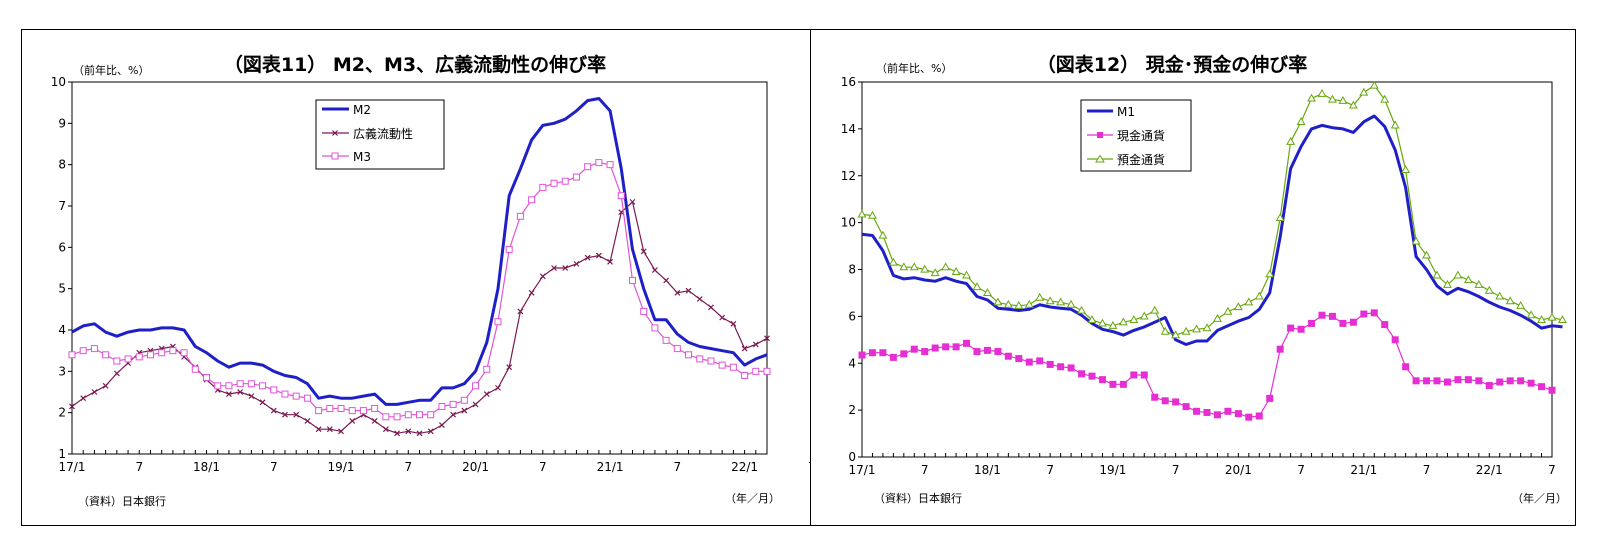 The height and width of the screenshot is (549, 1599). Describe the element at coordinates (362, 157) in the screenshot. I see `legend-m3-label: M3` at that location.